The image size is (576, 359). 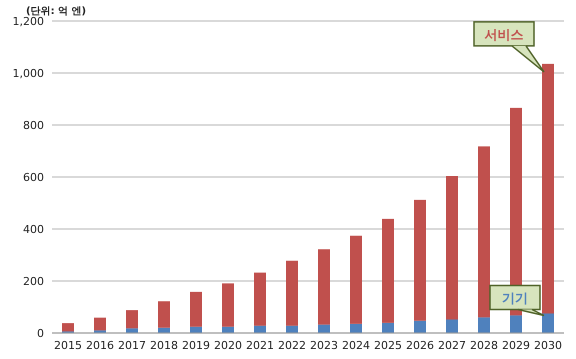 What do you see at coordinates (388, 345) in the screenshot?
I see `x-tick-label: 2025` at bounding box center [388, 345].